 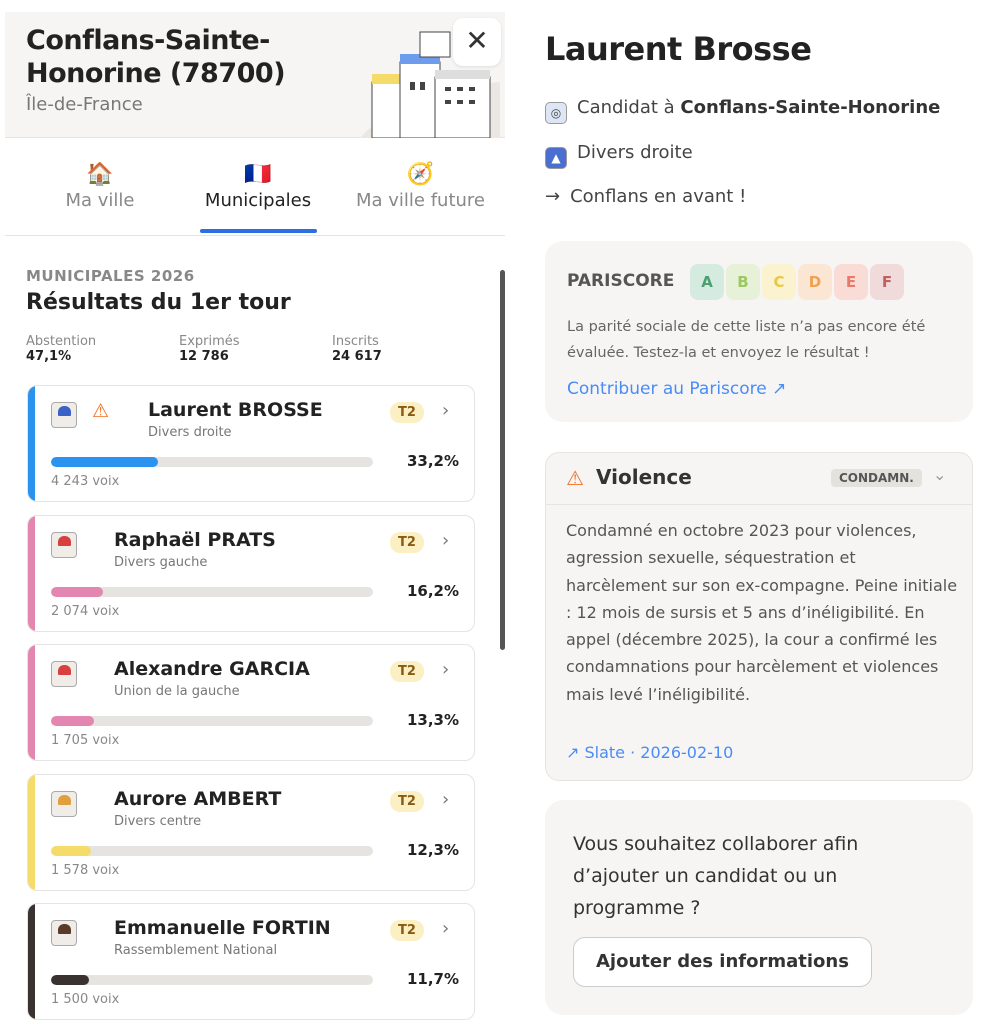 I want to click on candidate-city-line: ◎ Candidat à Conflans-Sainte-Honorine, so click(x=742, y=110).